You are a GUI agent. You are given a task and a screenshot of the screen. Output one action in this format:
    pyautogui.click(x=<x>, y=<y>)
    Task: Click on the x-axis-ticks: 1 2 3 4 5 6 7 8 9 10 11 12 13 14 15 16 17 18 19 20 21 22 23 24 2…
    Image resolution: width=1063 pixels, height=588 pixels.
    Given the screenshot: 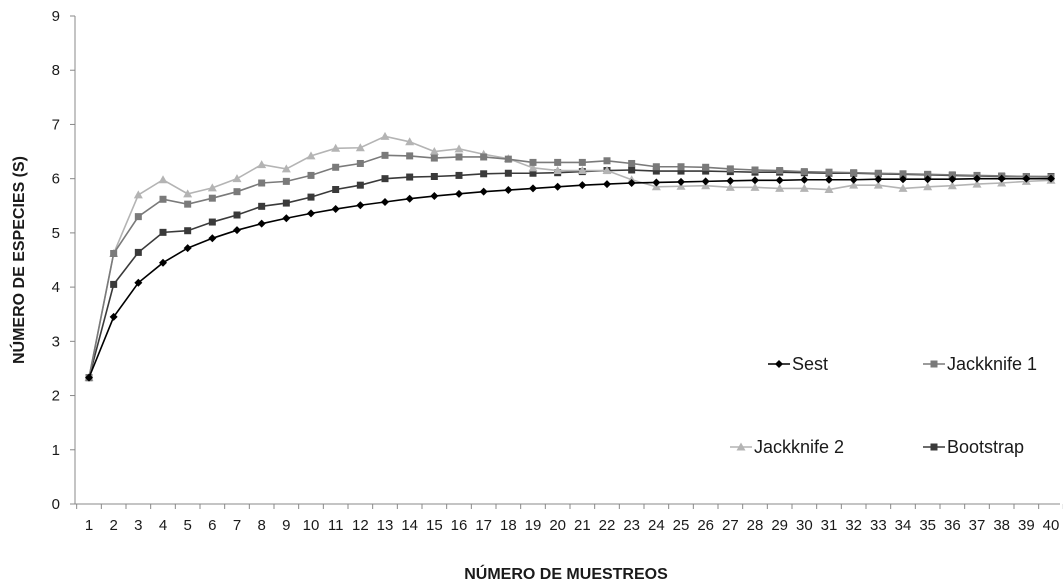 What is the action you would take?
    pyautogui.click(x=569, y=519)
    